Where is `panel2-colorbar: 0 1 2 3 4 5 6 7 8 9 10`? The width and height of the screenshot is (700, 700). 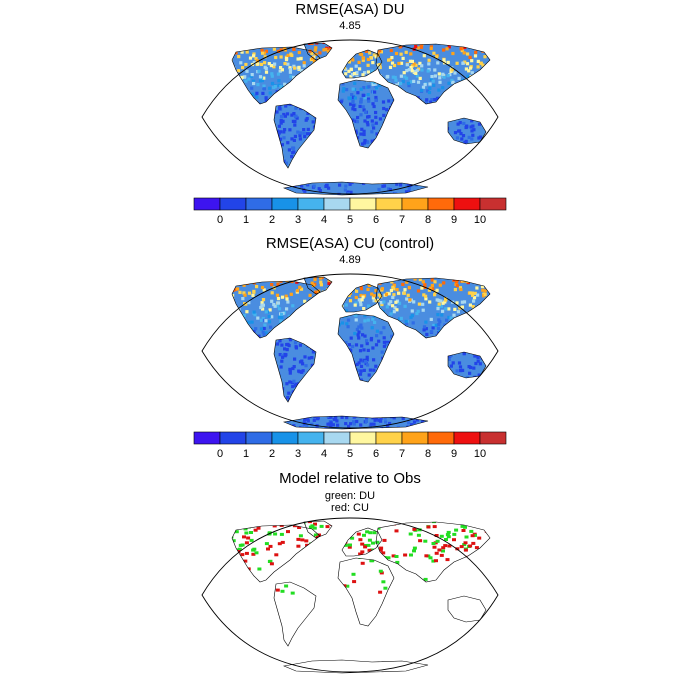 panel2-colorbar: 0 1 2 3 4 5 6 7 8 9 10 is located at coordinates (350, 445).